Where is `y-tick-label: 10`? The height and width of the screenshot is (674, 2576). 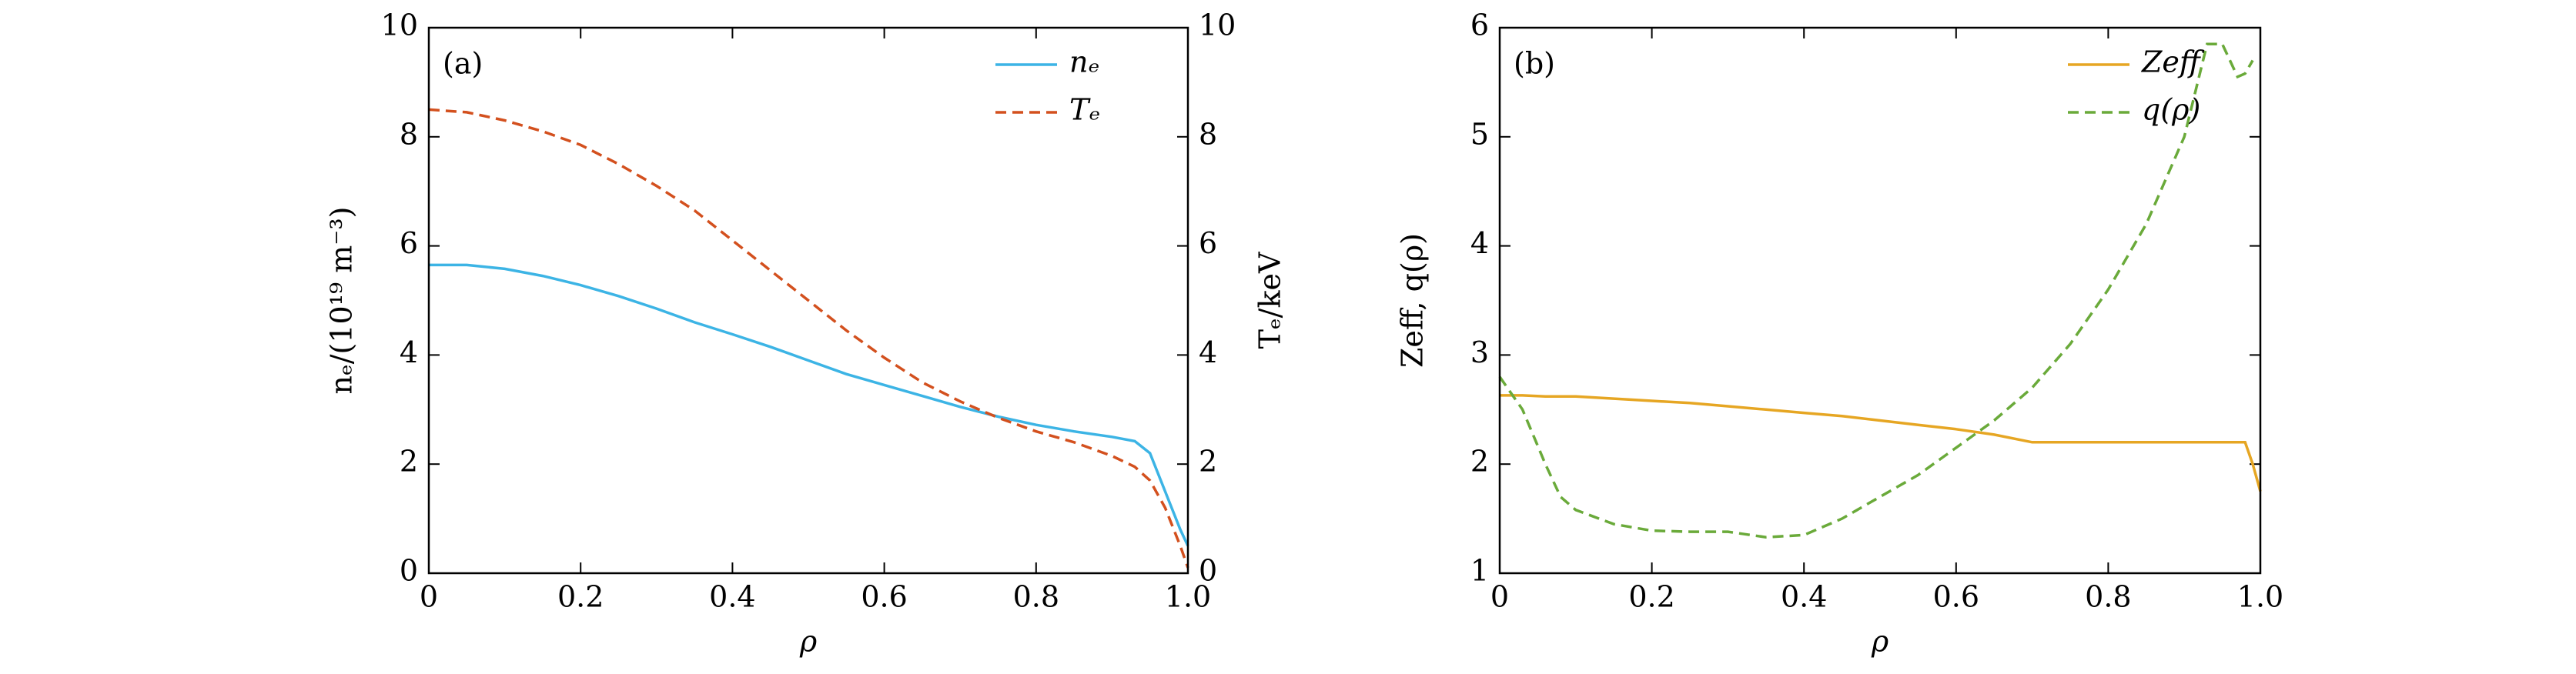 y-tick-label: 10 is located at coordinates (399, 25).